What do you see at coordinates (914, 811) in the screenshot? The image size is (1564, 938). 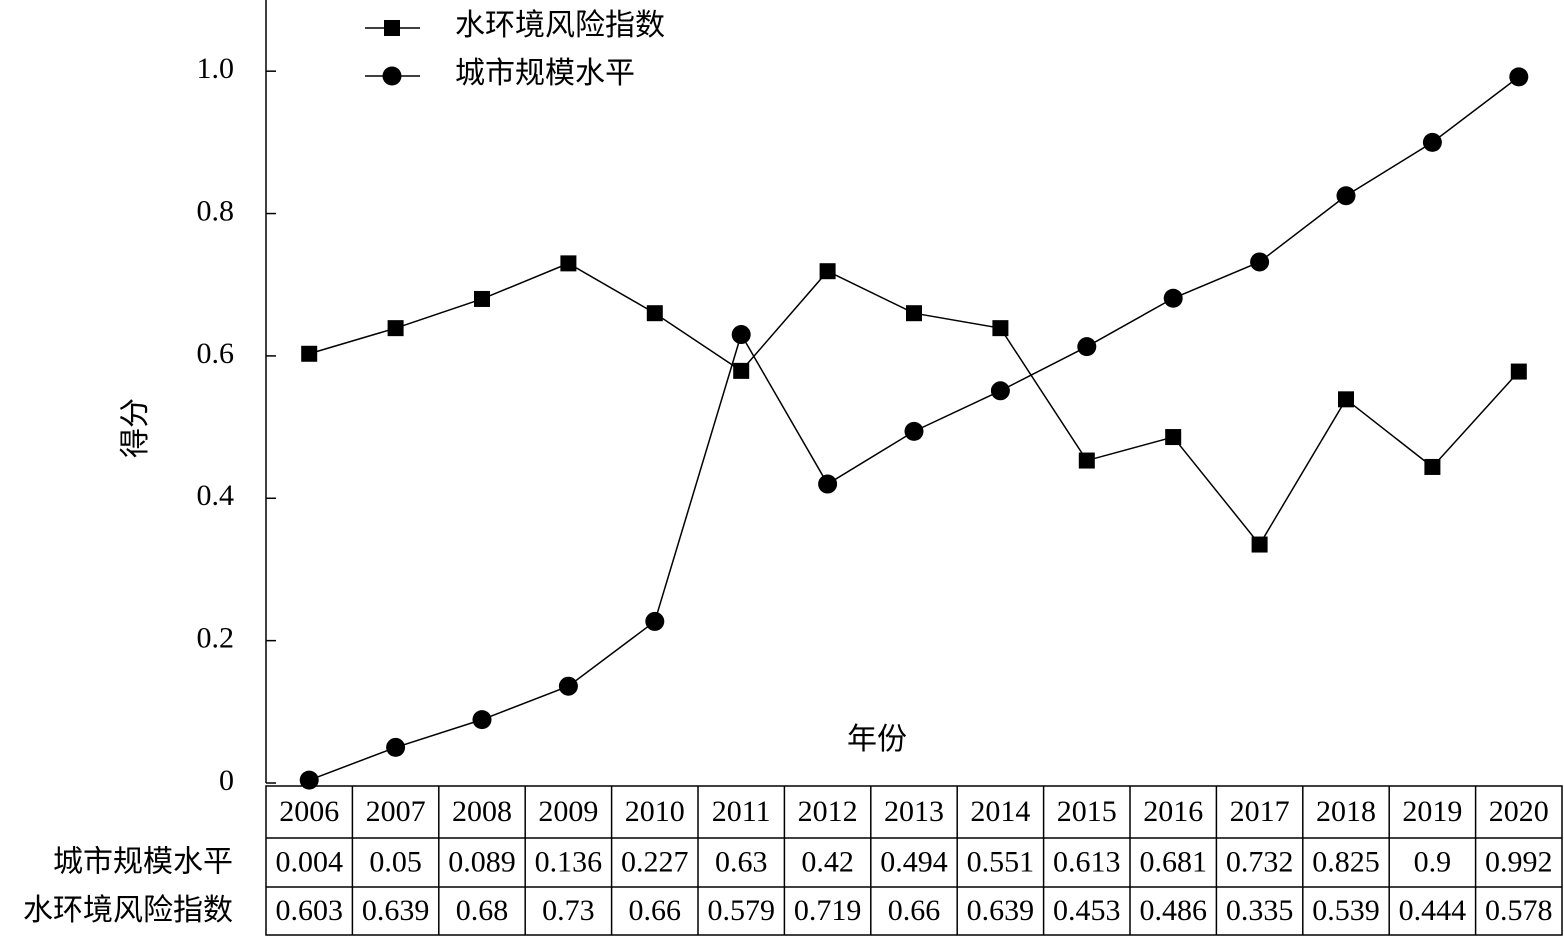 I see `x-tick-label: 2013` at bounding box center [914, 811].